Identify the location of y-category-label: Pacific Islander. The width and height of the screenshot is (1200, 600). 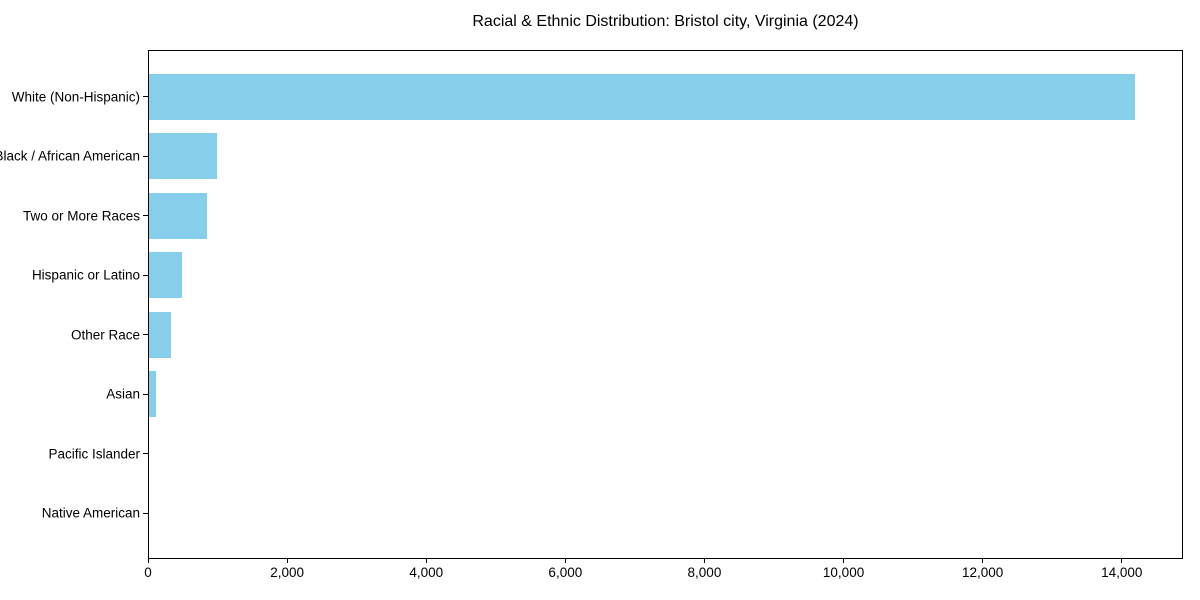
(94, 454).